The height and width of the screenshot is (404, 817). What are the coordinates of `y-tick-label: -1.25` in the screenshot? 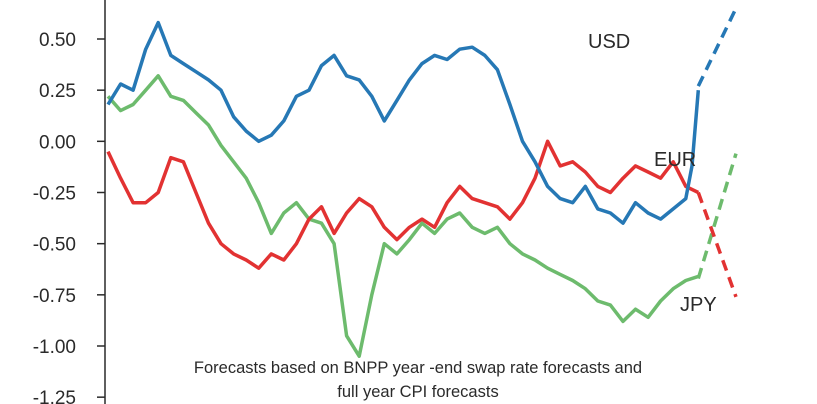 It's located at (54, 396).